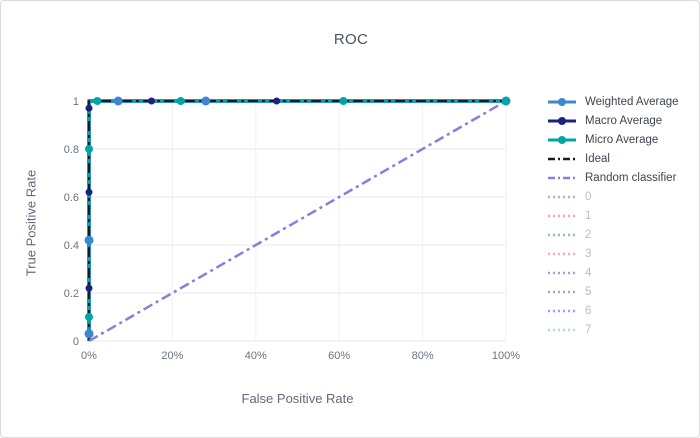 Image resolution: width=700 pixels, height=438 pixels. I want to click on legend-item-4: 4, so click(613, 273).